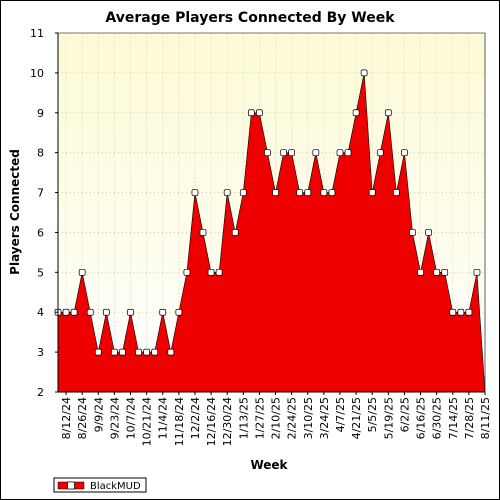  What do you see at coordinates (147, 421) in the screenshot?
I see `x-tick-label: 10/21/24` at bounding box center [147, 421].